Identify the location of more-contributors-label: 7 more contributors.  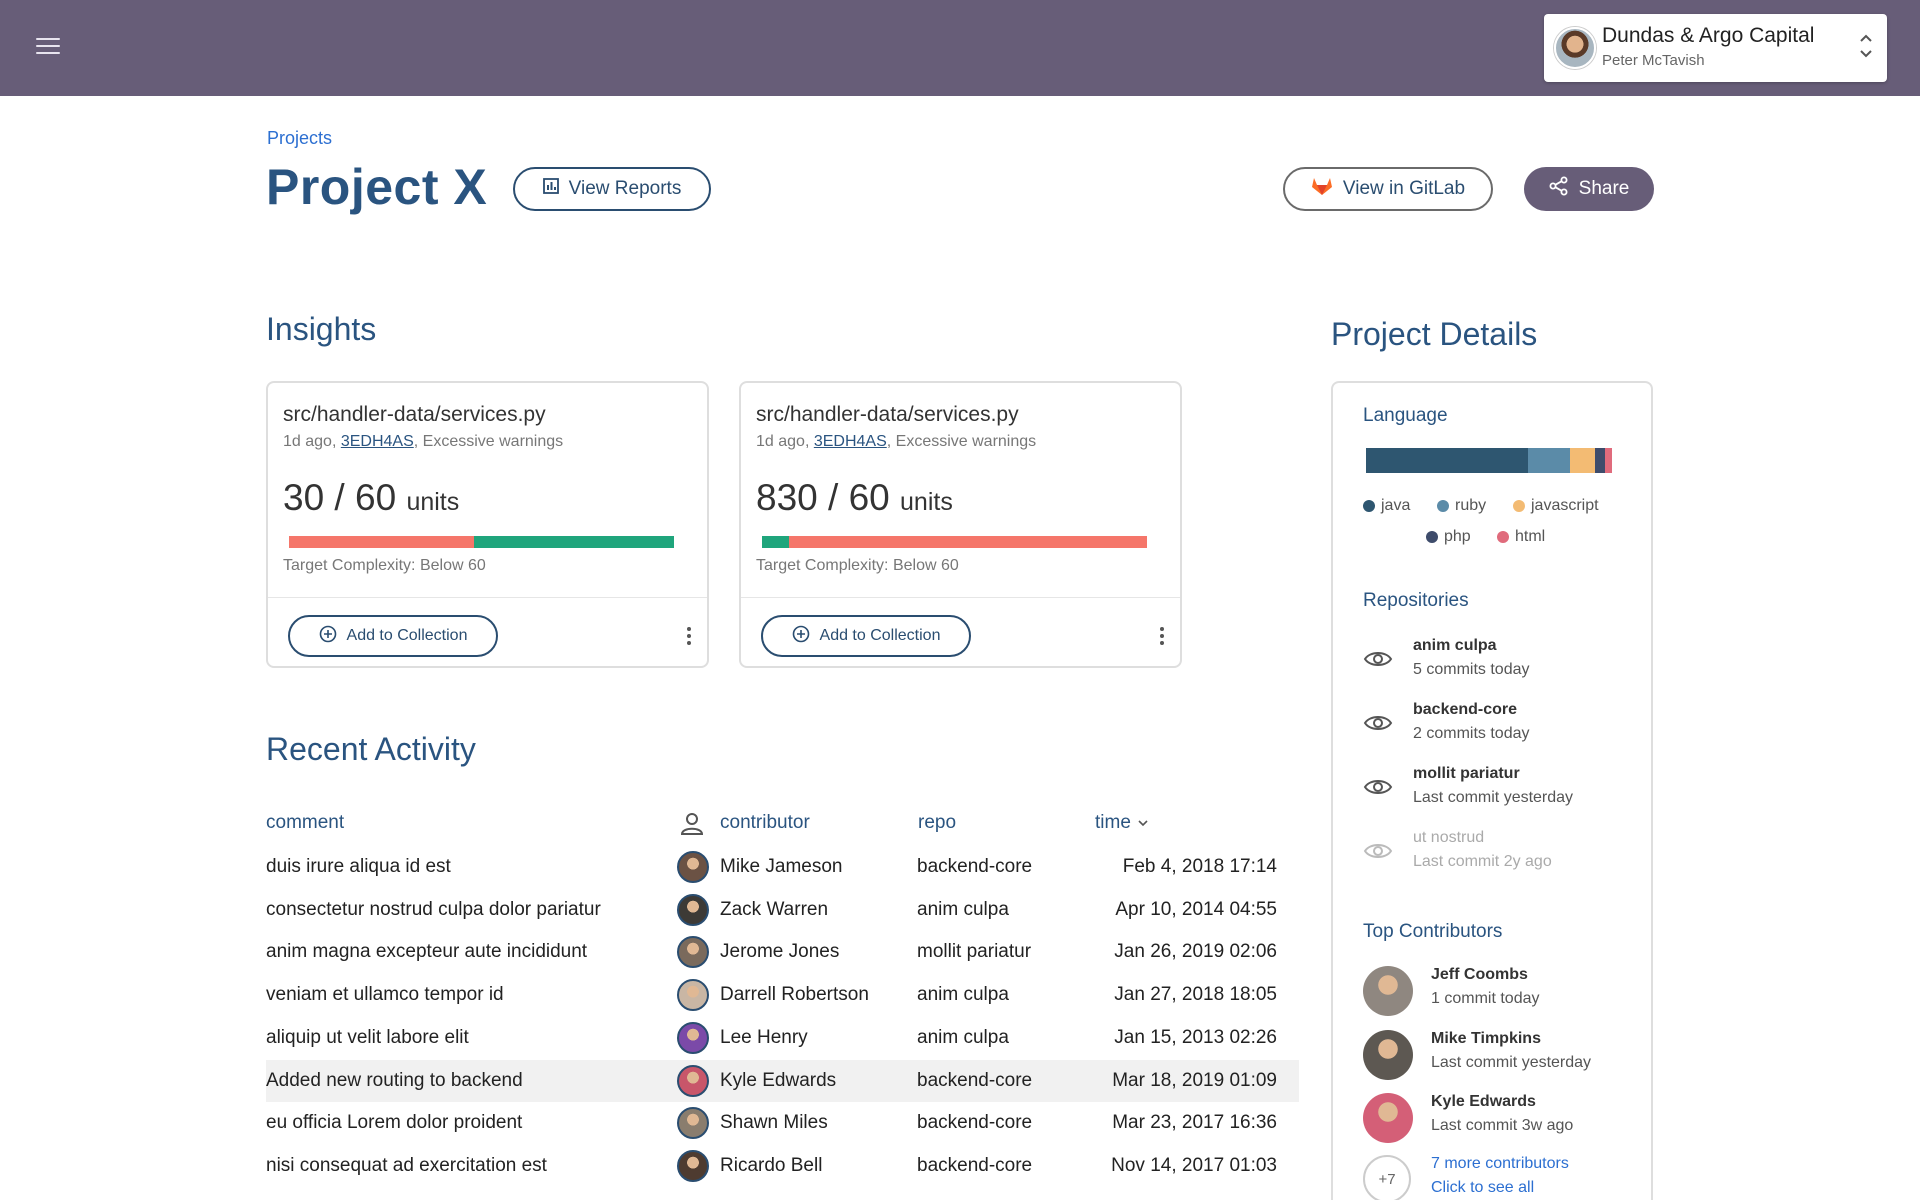
(1500, 1163).